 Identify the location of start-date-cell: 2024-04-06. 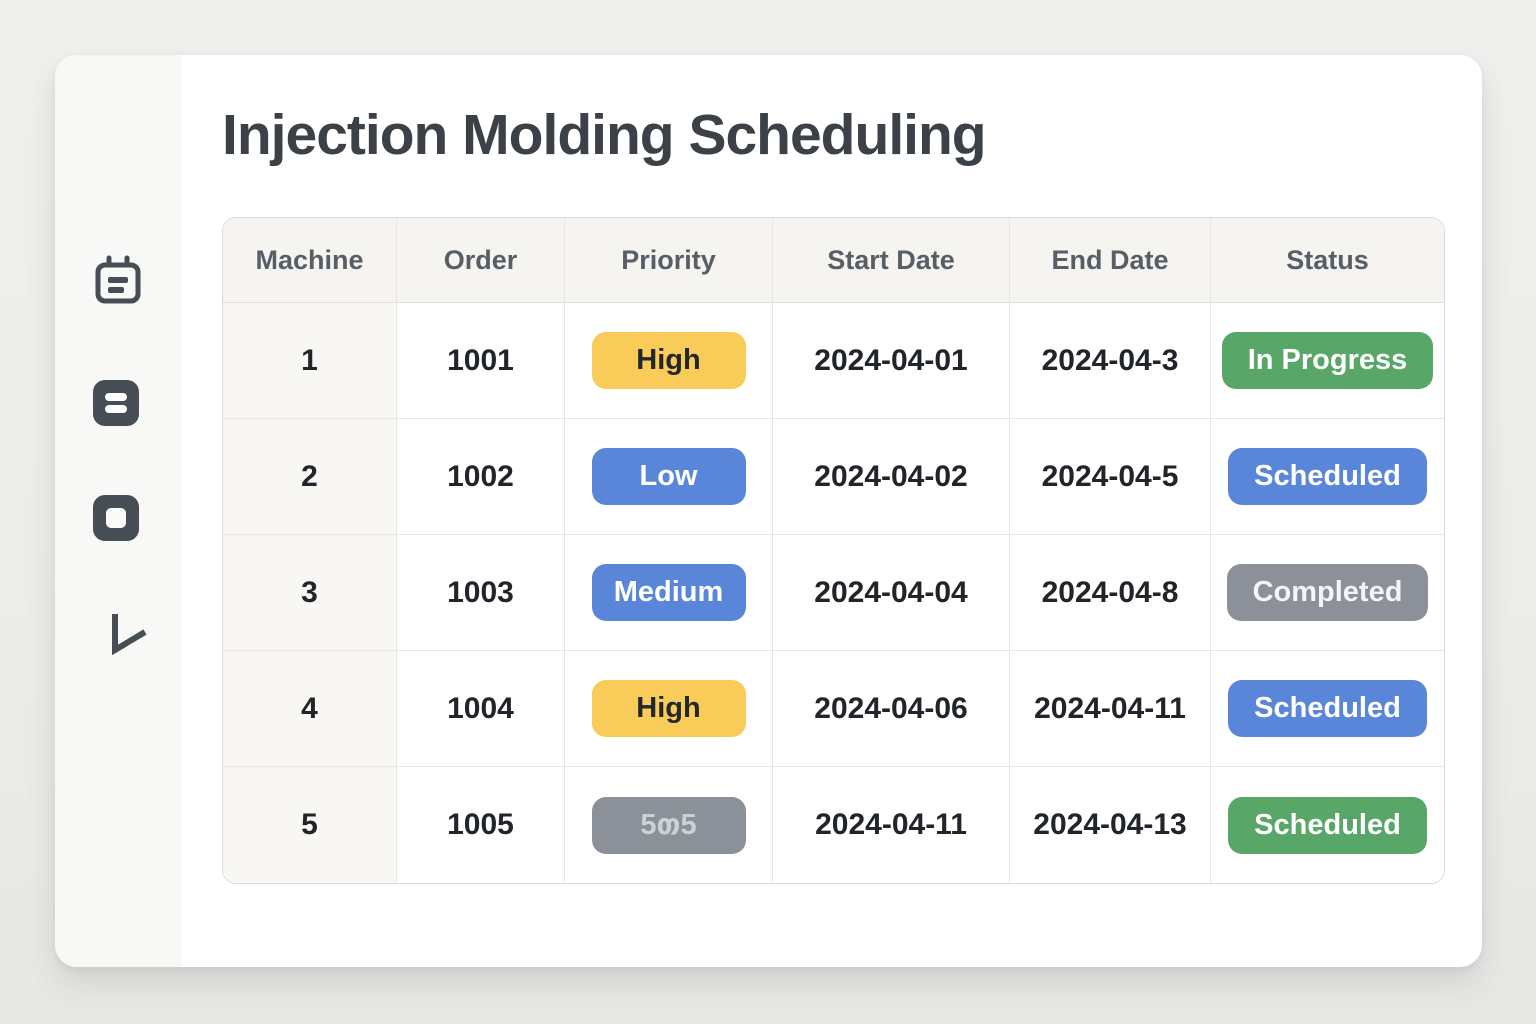
(891, 709).